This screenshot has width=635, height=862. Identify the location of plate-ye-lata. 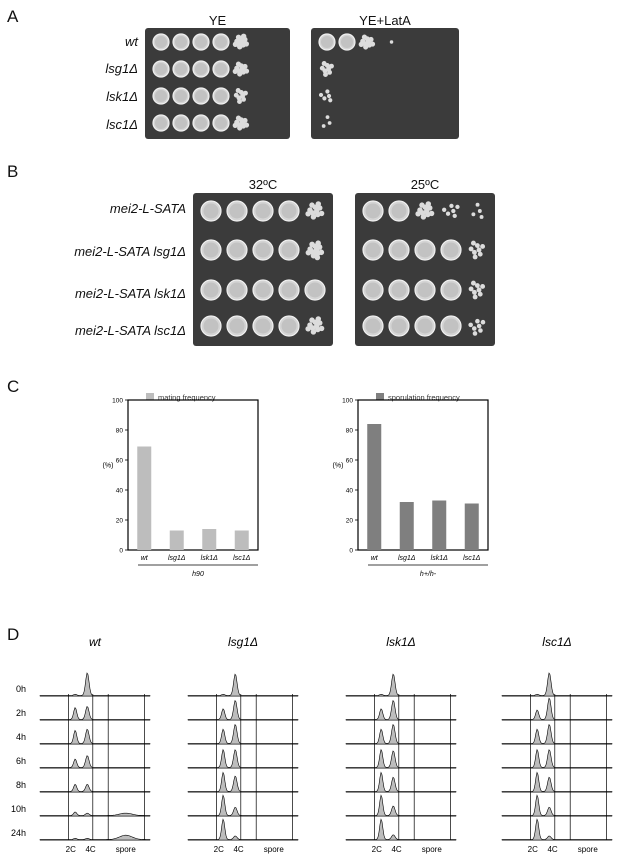
(385, 83).